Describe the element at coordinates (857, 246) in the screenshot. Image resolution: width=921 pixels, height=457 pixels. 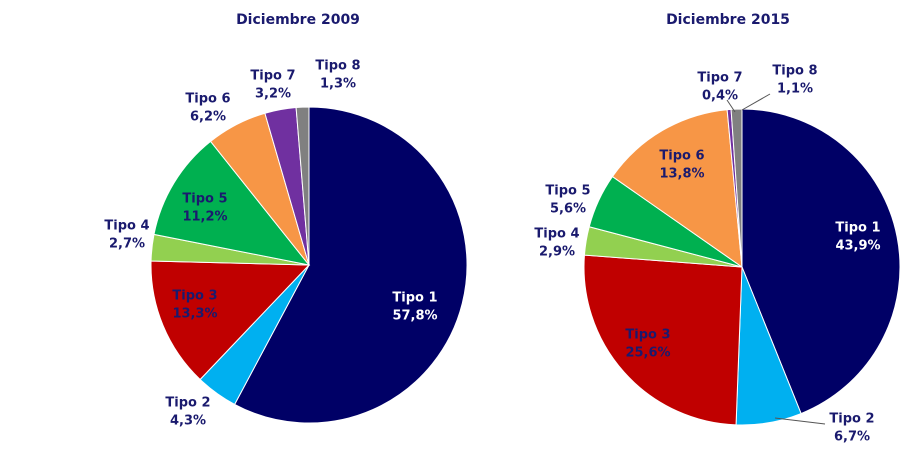
I see `slice-value-label: 43,9%` at that location.